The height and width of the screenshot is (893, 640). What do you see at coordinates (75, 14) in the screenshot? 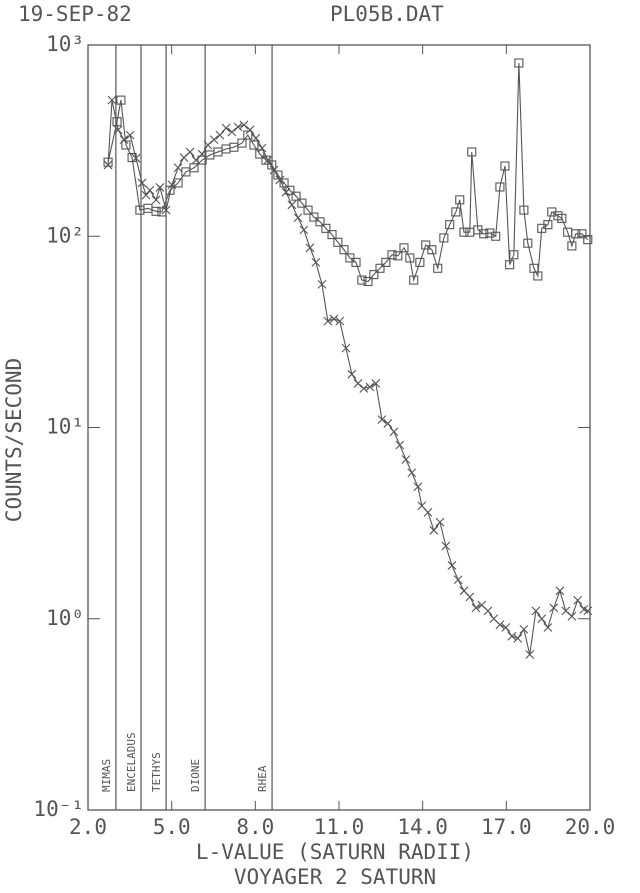
I see `chart-title: 19-SEP-82` at bounding box center [75, 14].